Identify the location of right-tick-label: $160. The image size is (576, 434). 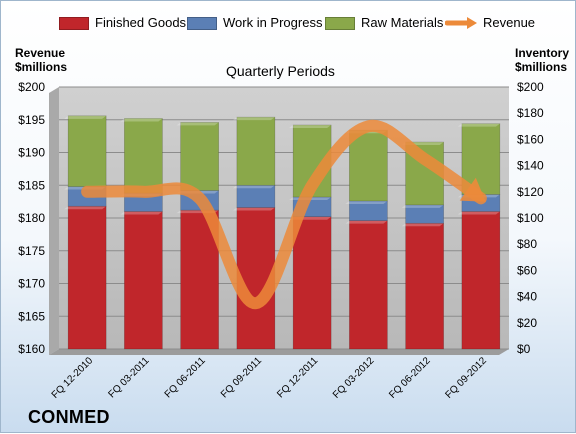
(530, 139).